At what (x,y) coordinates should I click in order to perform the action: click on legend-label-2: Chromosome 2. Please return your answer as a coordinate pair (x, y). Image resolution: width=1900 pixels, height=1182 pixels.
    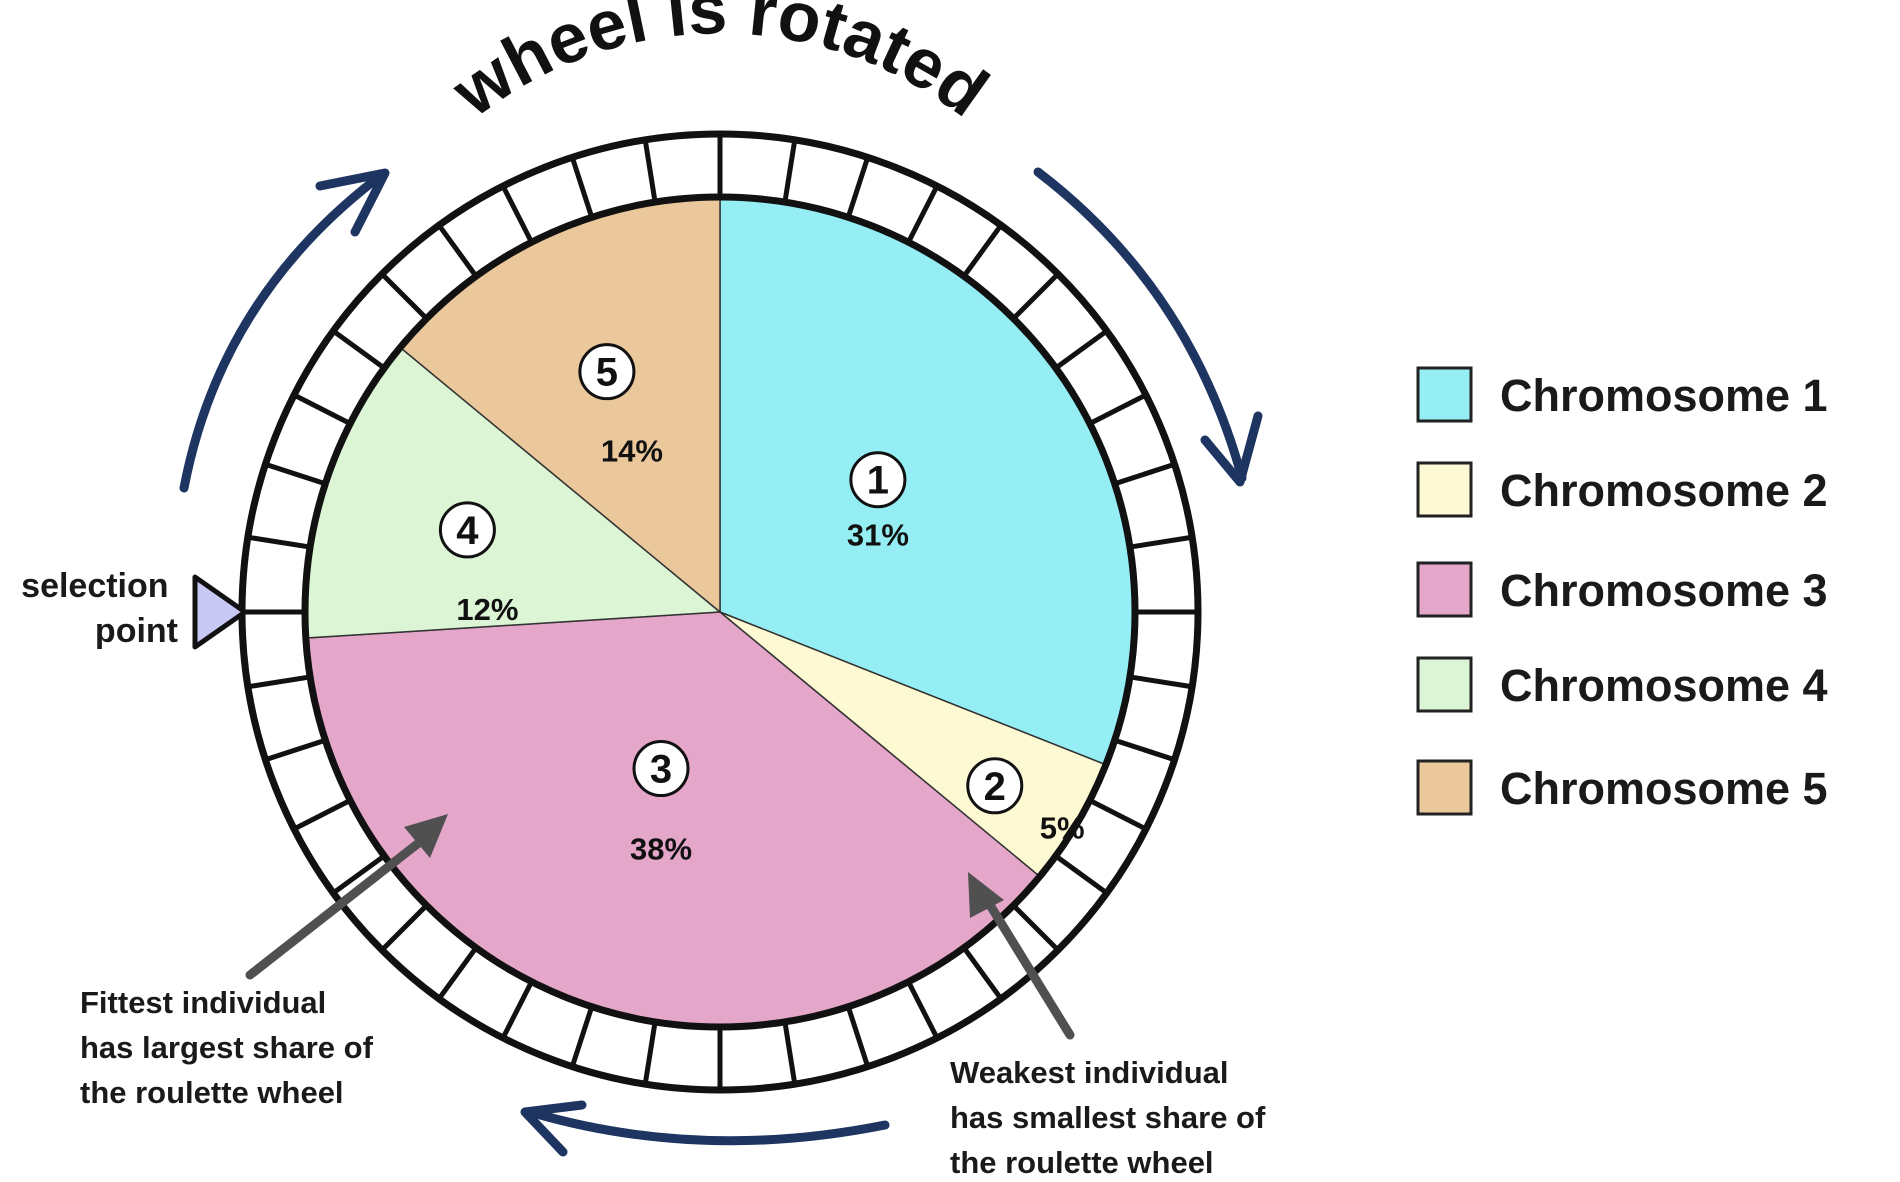
    Looking at the image, I should click on (1664, 490).